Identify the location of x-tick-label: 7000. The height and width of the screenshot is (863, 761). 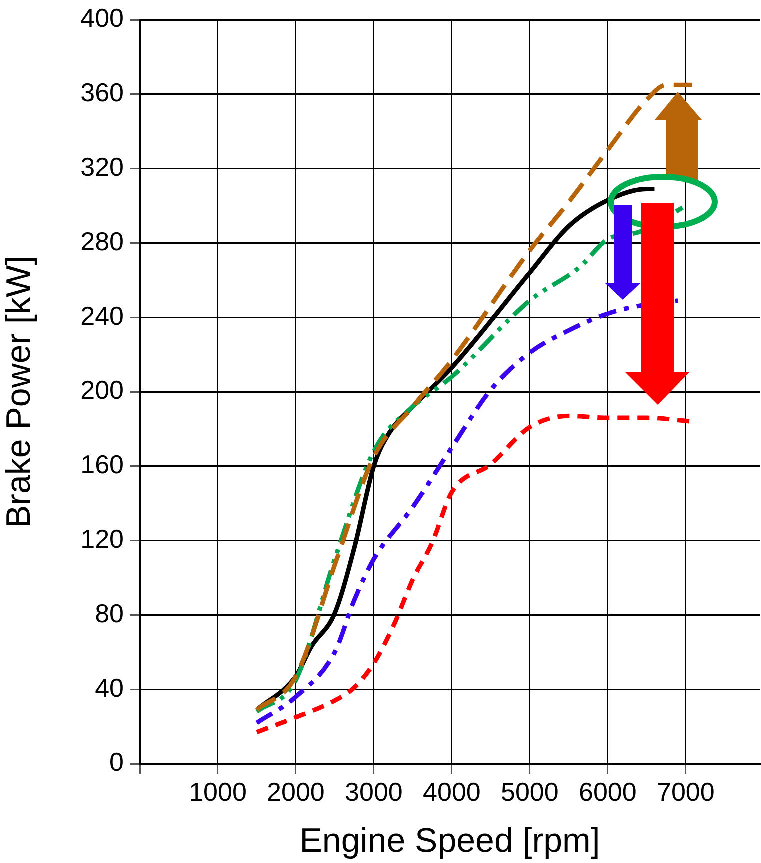
(685, 791).